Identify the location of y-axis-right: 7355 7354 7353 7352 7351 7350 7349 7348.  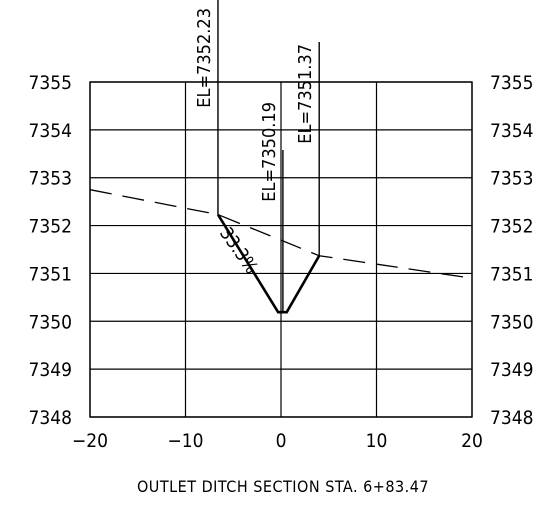
(512, 250).